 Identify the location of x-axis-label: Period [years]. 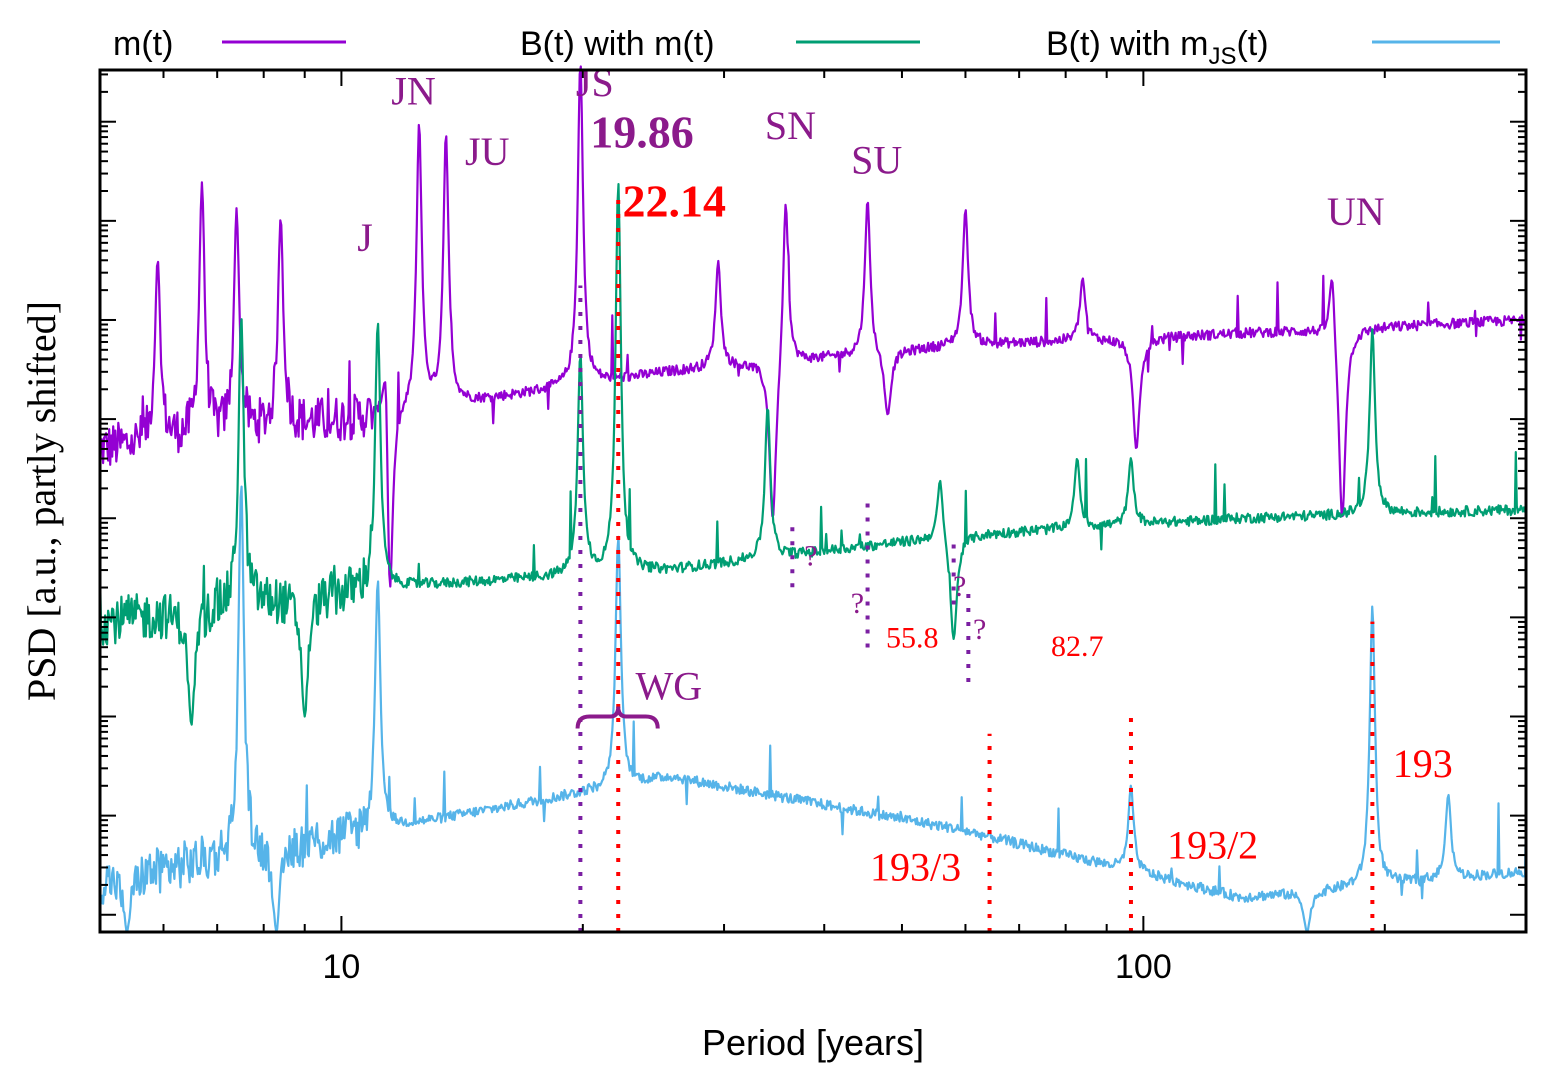
(813, 1042).